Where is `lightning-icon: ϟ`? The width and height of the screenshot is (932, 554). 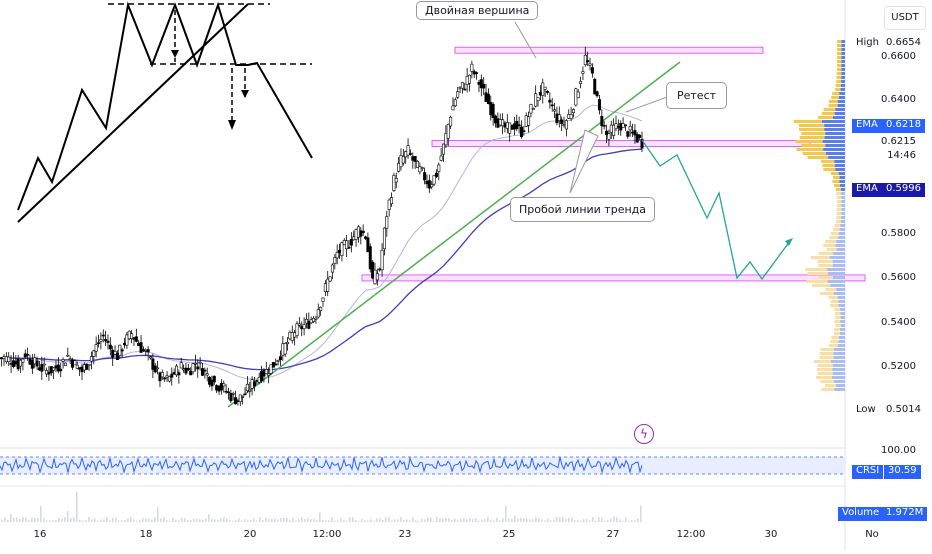
lightning-icon: ϟ is located at coordinates (644, 434).